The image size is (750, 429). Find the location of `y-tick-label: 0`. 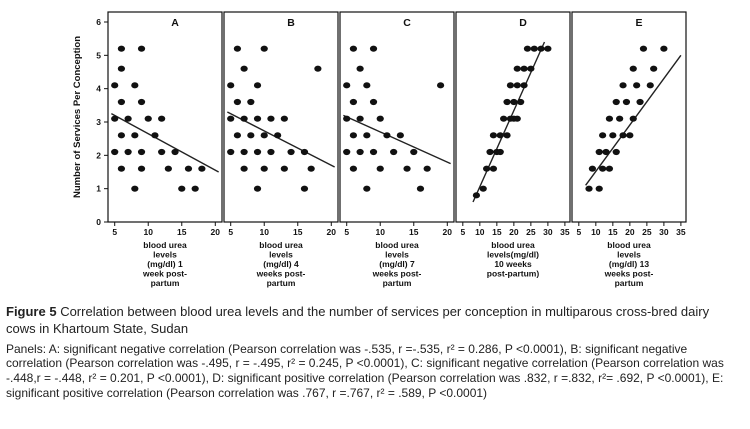

y-tick-label: 0 is located at coordinates (98, 222).